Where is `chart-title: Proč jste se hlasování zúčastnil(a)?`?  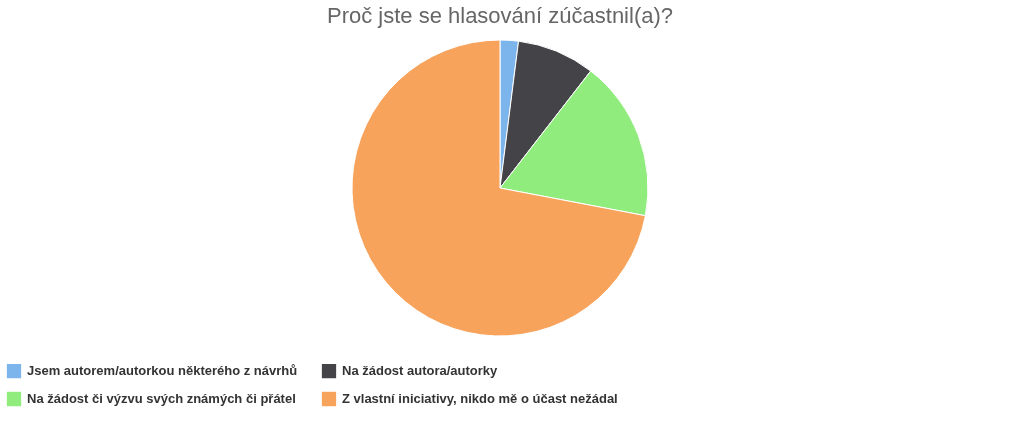 chart-title: Proč jste se hlasování zúčastnil(a)? is located at coordinates (500, 15).